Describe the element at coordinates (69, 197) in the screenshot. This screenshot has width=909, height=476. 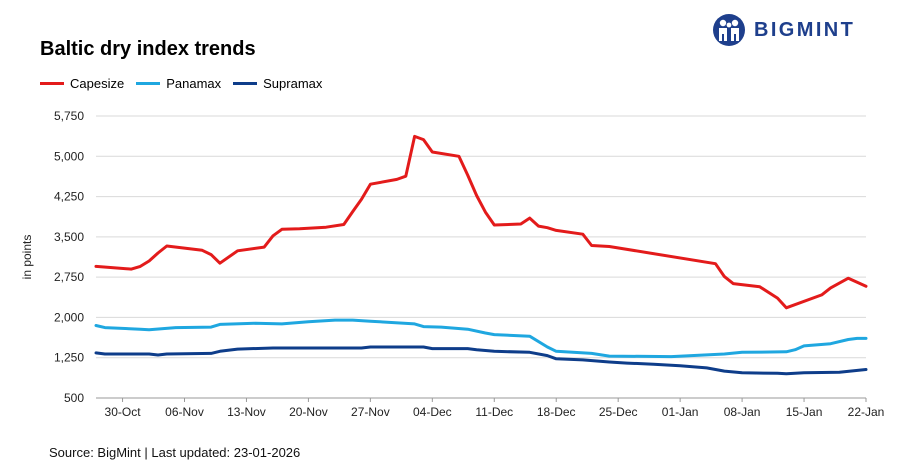
I see `y-tick-label: 4,250` at that location.